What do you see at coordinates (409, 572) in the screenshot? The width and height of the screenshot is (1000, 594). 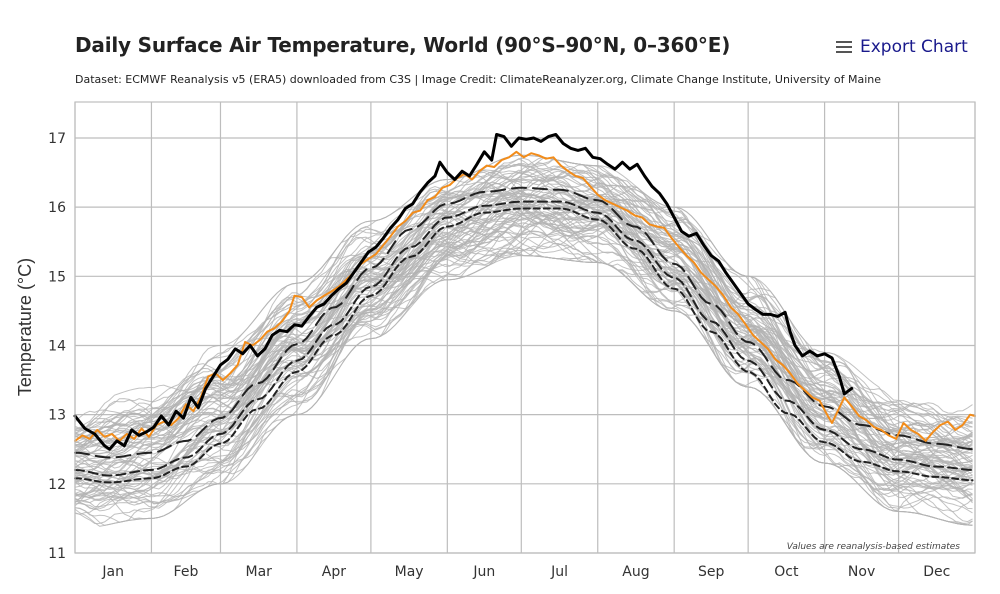 I see `x-tick-label: May` at bounding box center [409, 572].